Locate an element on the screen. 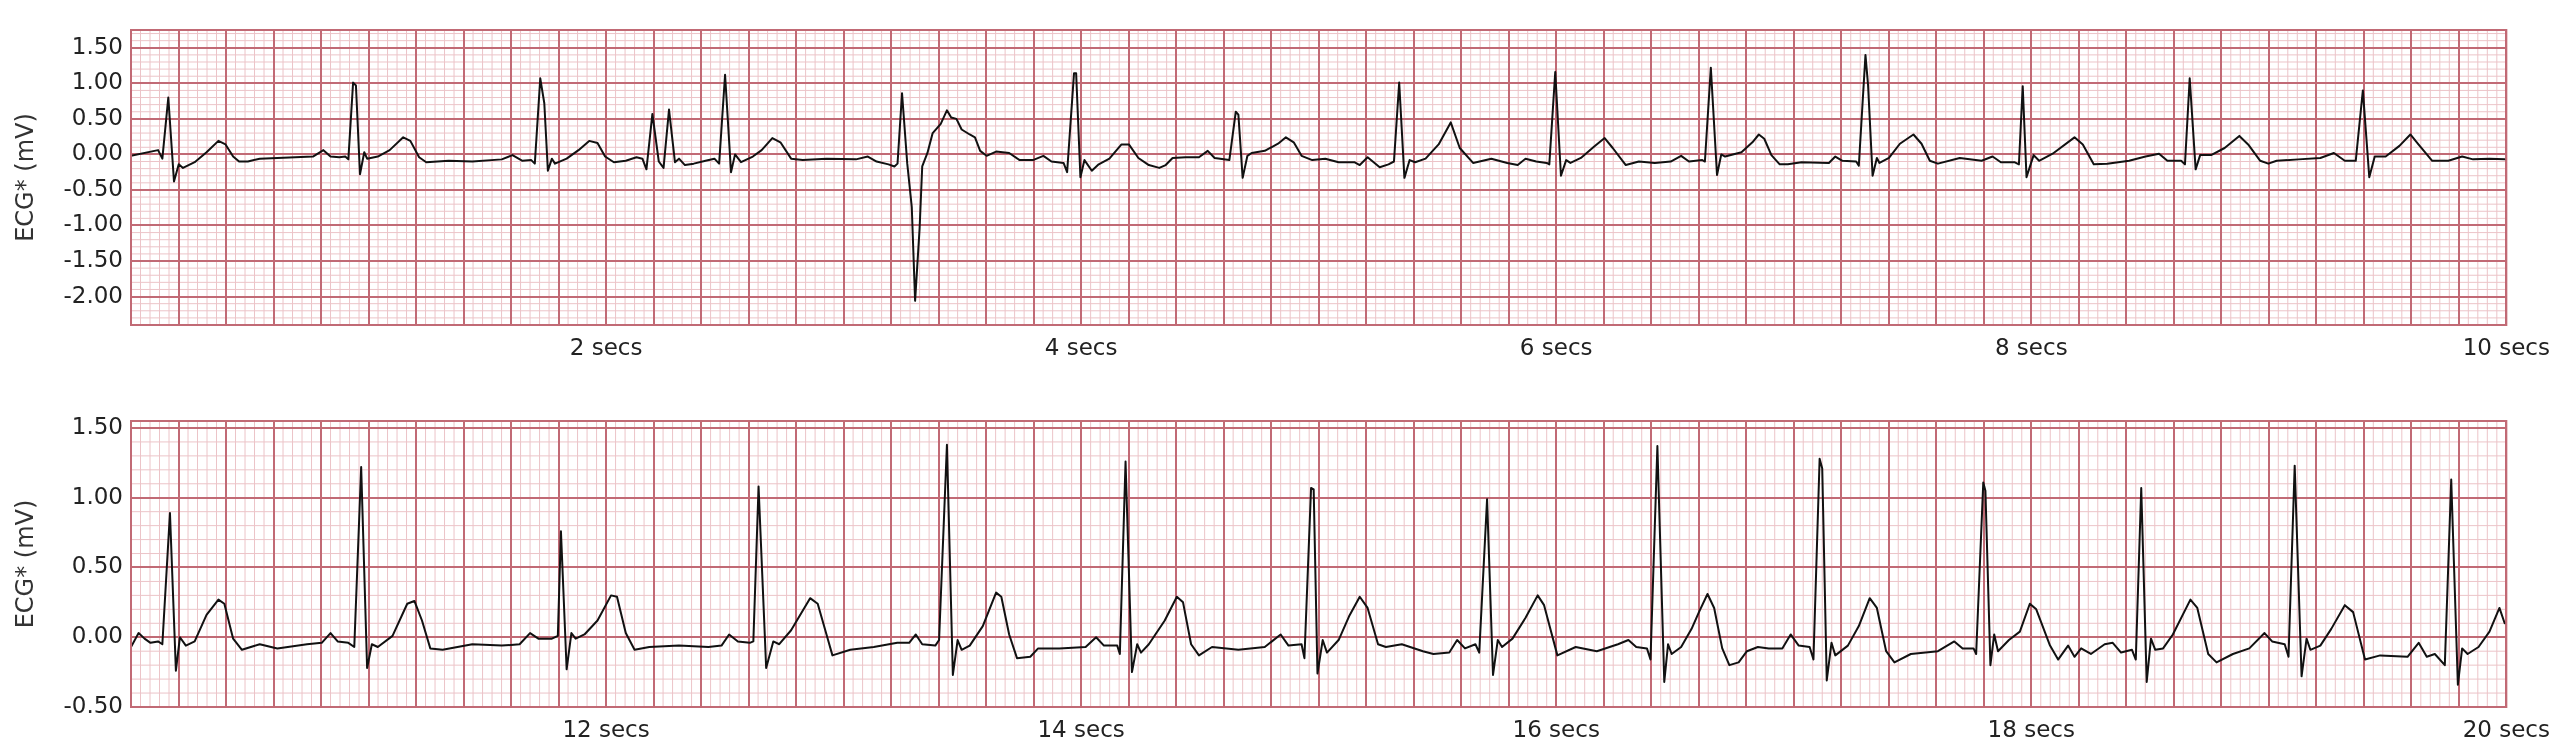 Image resolution: width=2560 pixels, height=746 pixels. x-tick-label: 8 secs is located at coordinates (2031, 346).